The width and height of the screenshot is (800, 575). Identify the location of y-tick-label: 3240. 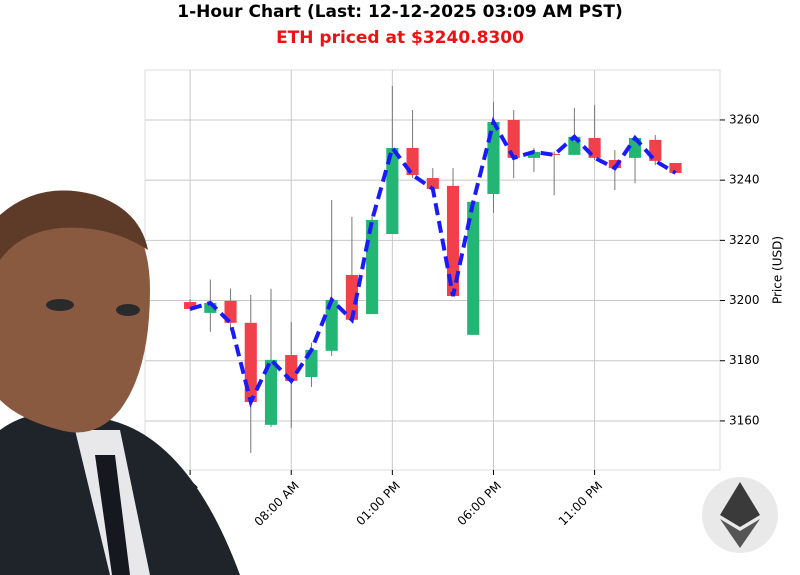
(744, 180).